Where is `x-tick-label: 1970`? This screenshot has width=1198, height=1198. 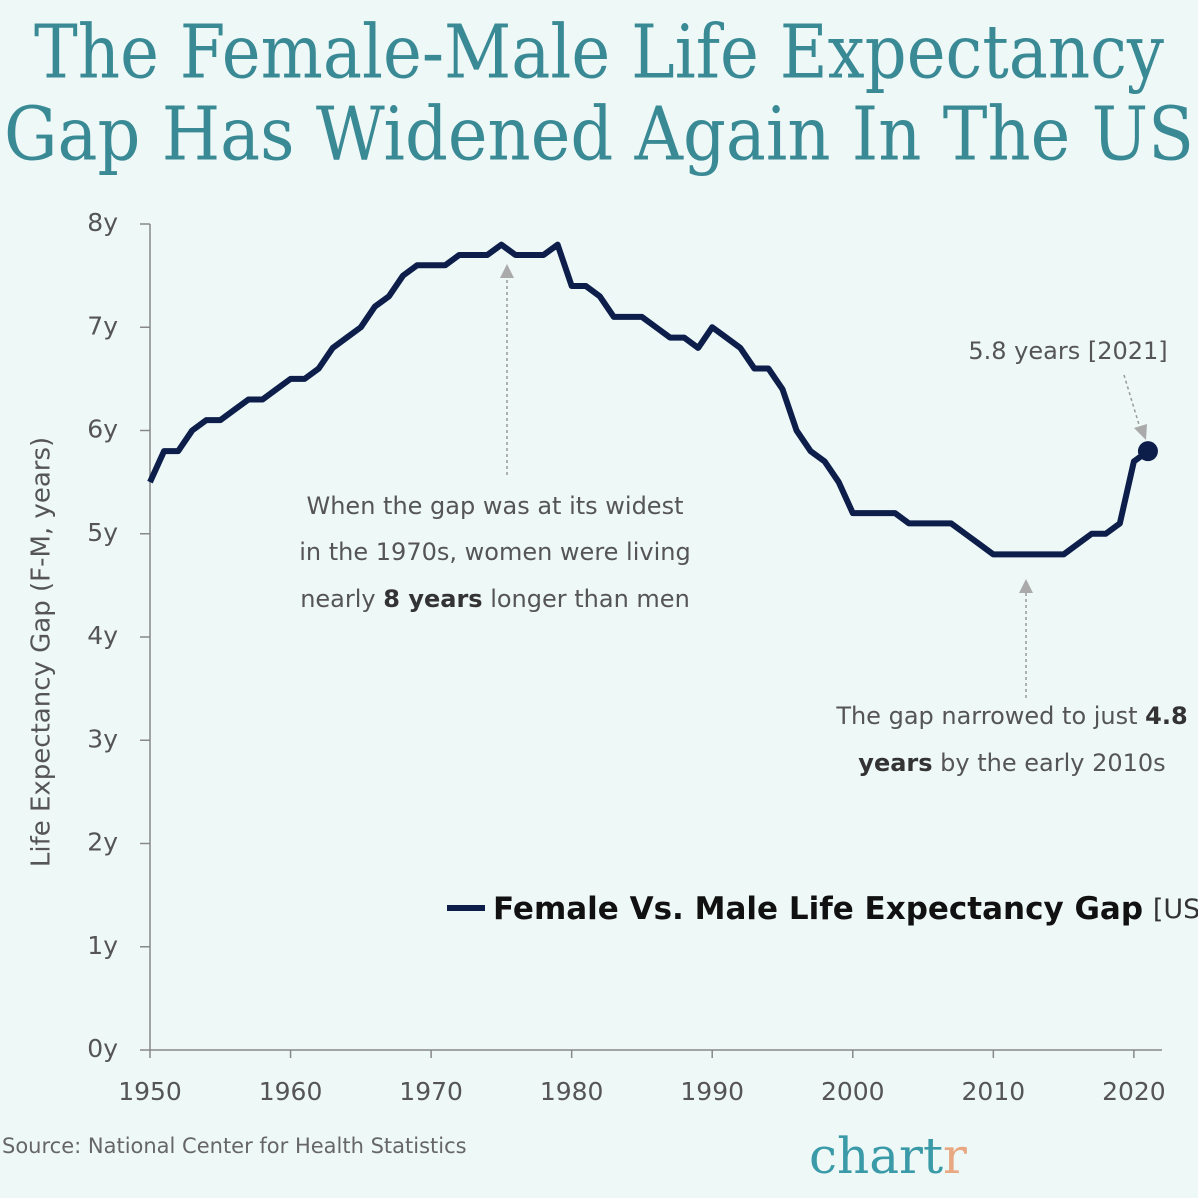 x-tick-label: 1970 is located at coordinates (431, 1091).